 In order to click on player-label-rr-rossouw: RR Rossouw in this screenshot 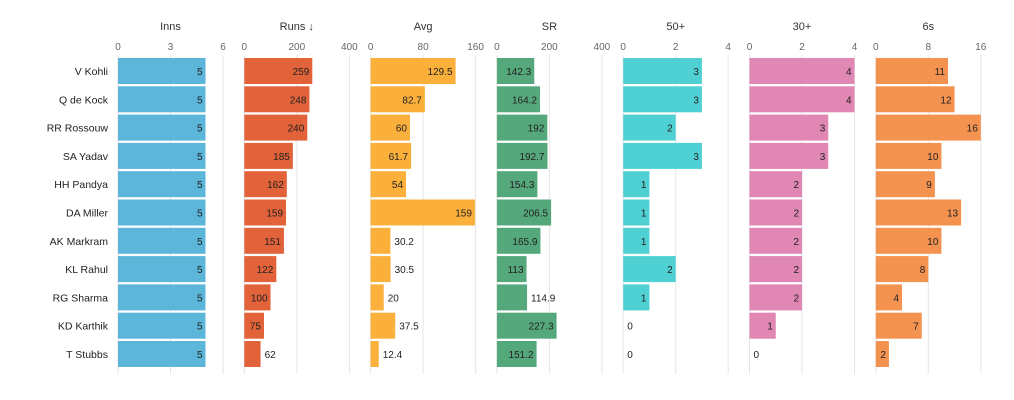, I will do `click(78, 129)`.